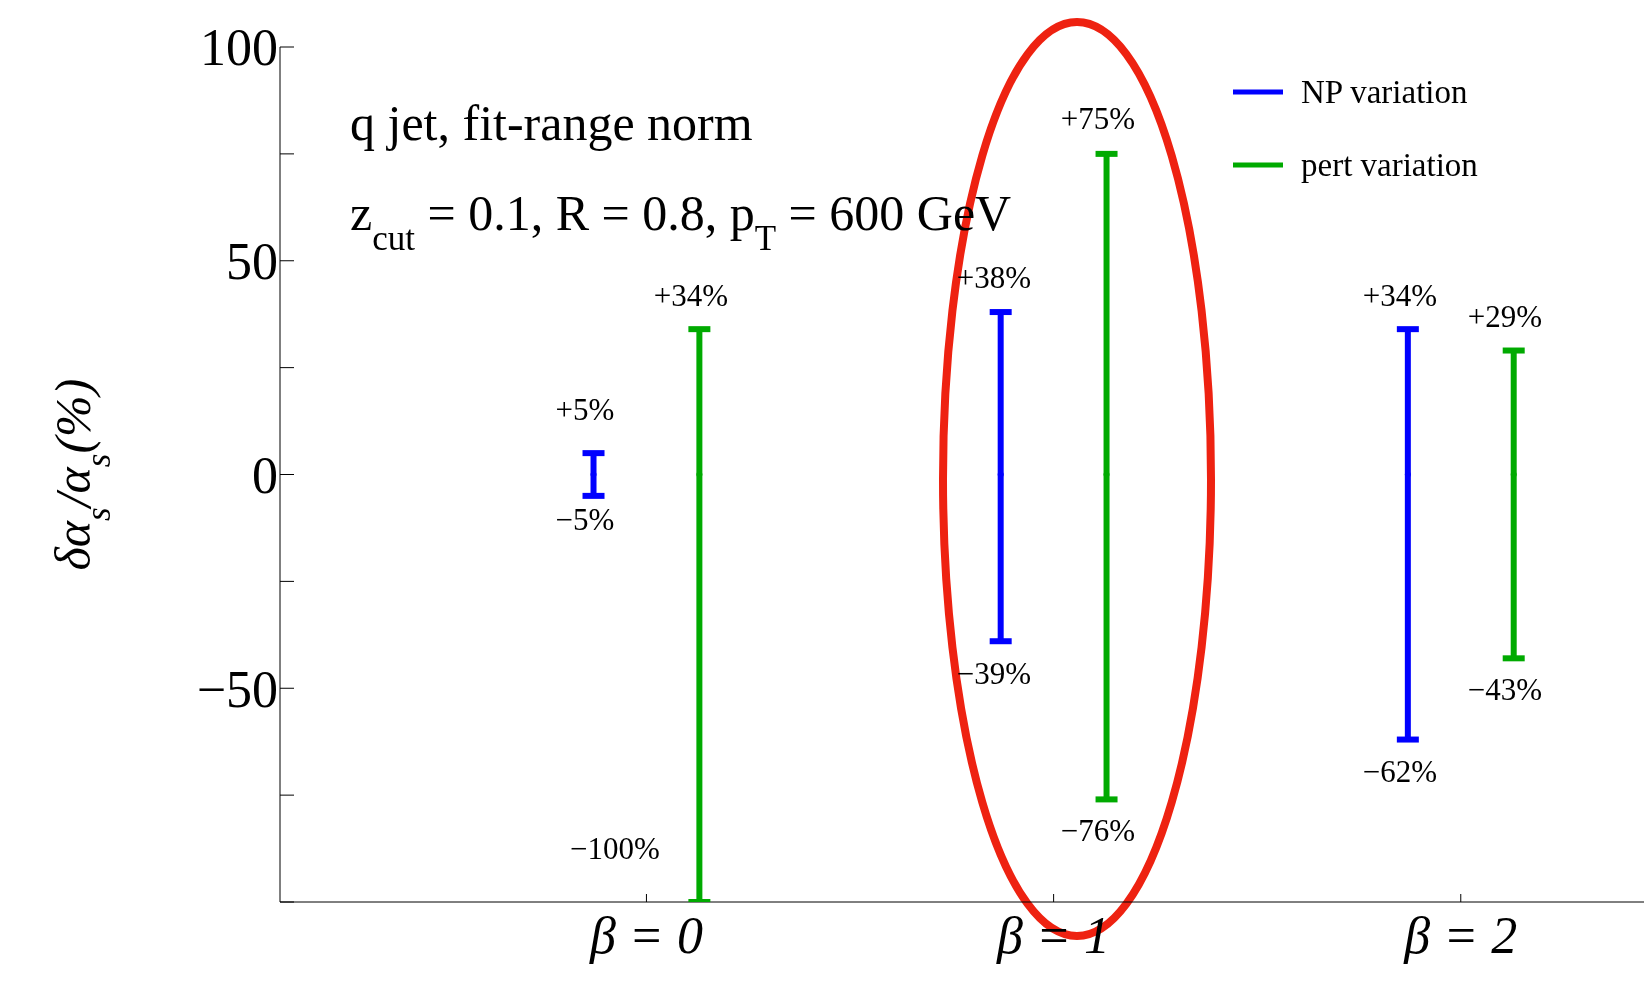 This screenshot has height=984, width=1644. Describe the element at coordinates (551, 123) in the screenshot. I see `text: q jet, fit-range norm` at that location.